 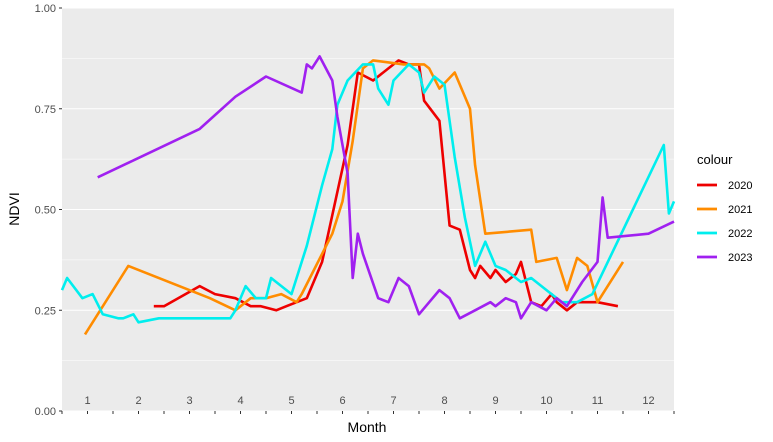 I want to click on x-tick-label: 9, so click(x=495, y=401).